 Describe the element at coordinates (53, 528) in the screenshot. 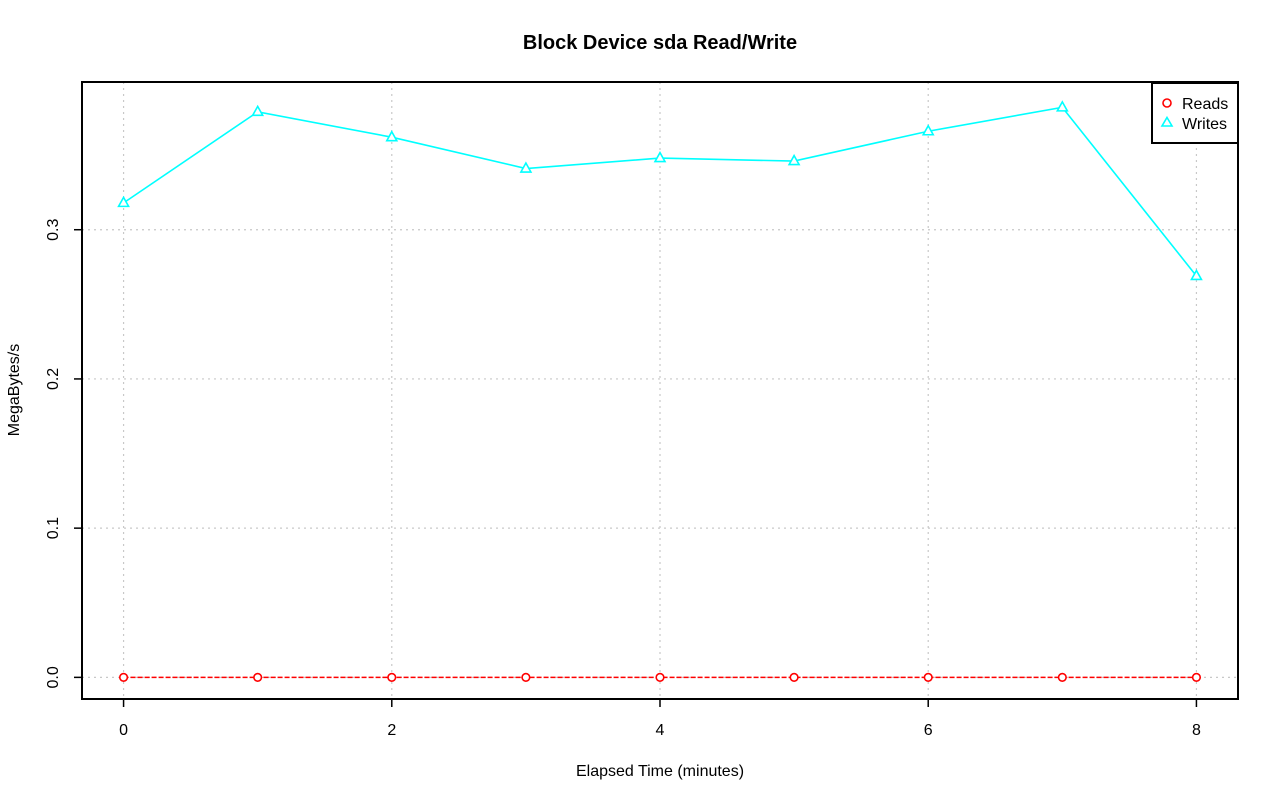

I see `y-tick-label: 0.1` at that location.